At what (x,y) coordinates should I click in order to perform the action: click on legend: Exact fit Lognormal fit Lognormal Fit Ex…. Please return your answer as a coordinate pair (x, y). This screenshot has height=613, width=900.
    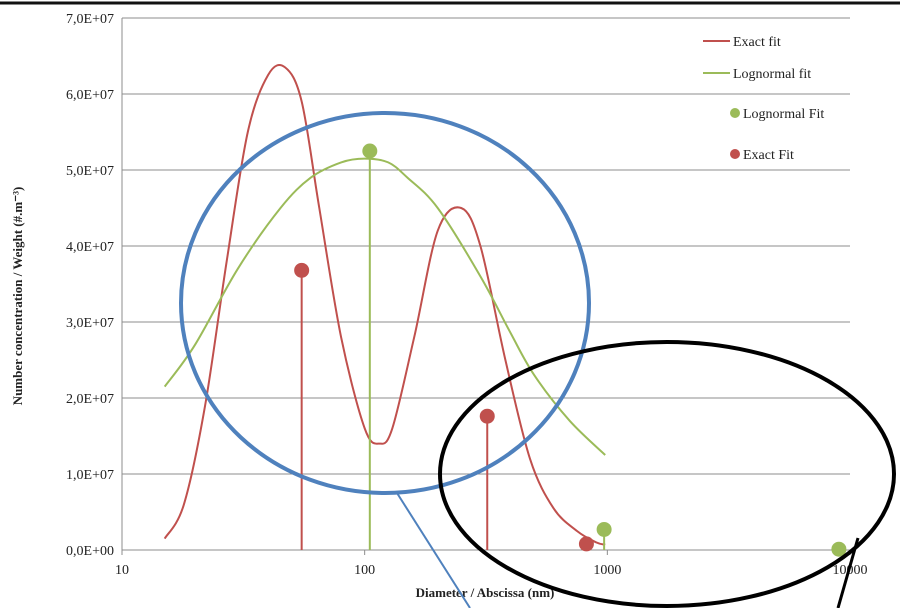
    Looking at the image, I should click on (763, 99).